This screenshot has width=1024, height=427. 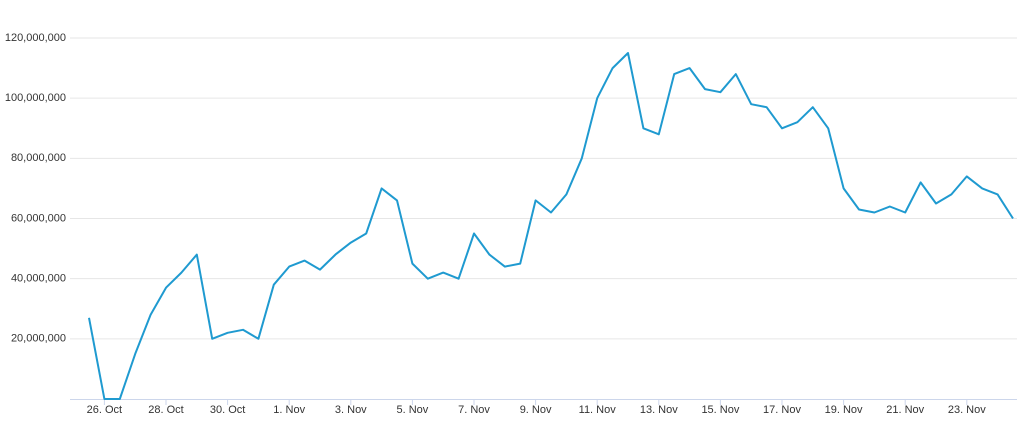 What do you see at coordinates (844, 410) in the screenshot?
I see `x-tick-label: 19. Nov` at bounding box center [844, 410].